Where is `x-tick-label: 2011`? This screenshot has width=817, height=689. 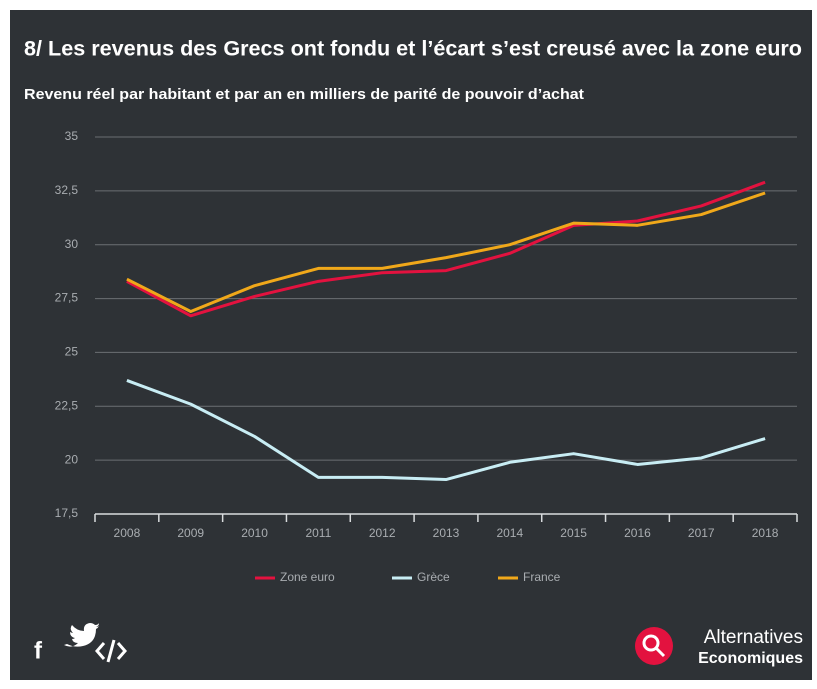 x-tick-label: 2011 is located at coordinates (318, 533).